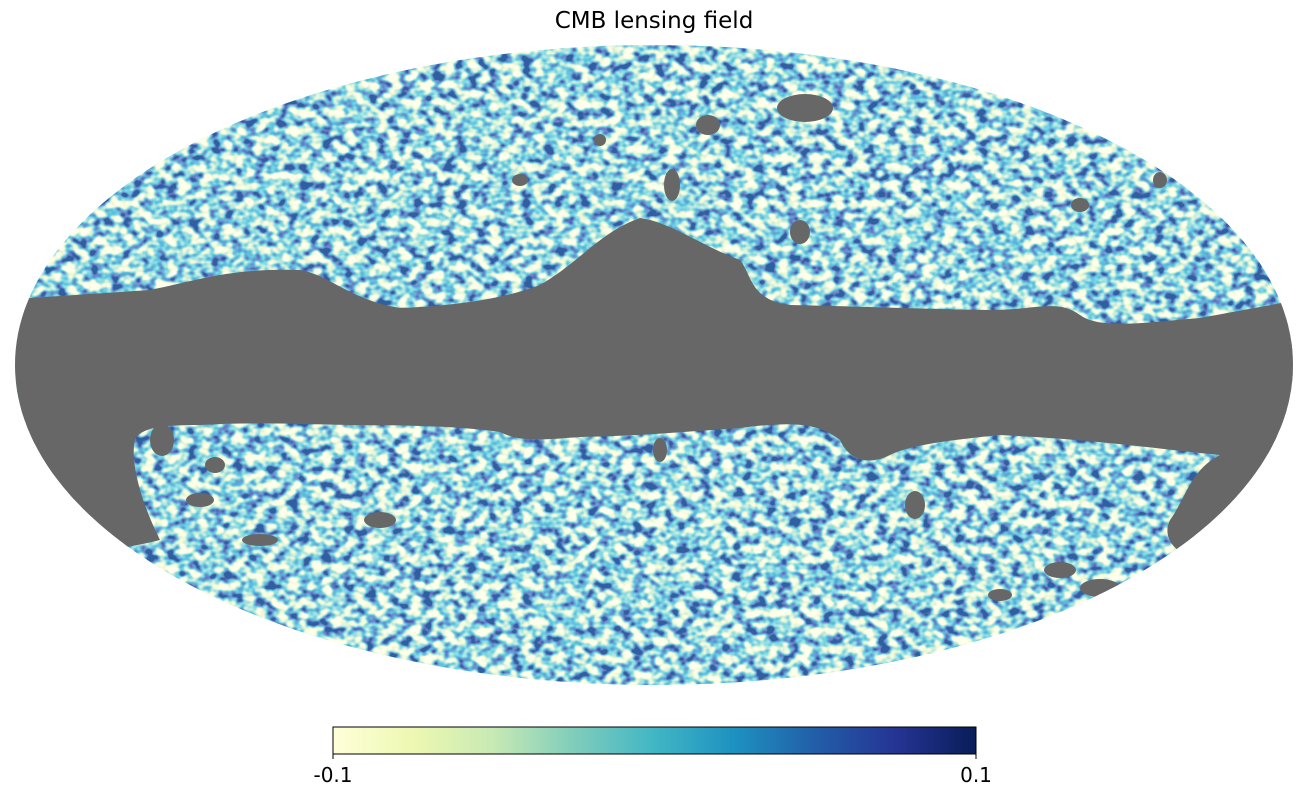 The height and width of the screenshot is (791, 1309). What do you see at coordinates (654, 21) in the screenshot?
I see `chart-title: CMB lensing field` at bounding box center [654, 21].